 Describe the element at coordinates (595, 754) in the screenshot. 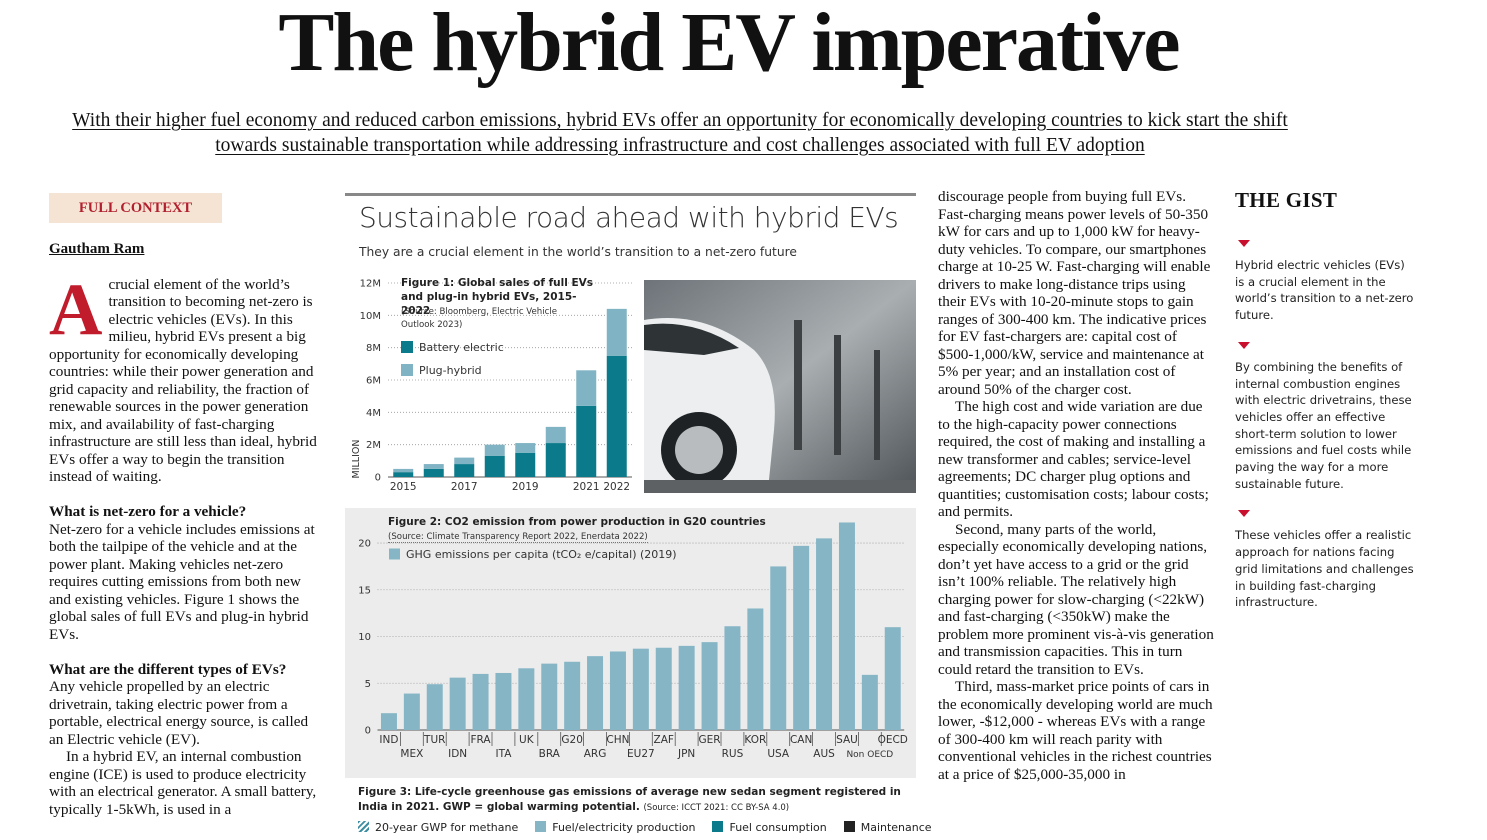

I see `x-tick-label: ARG` at that location.